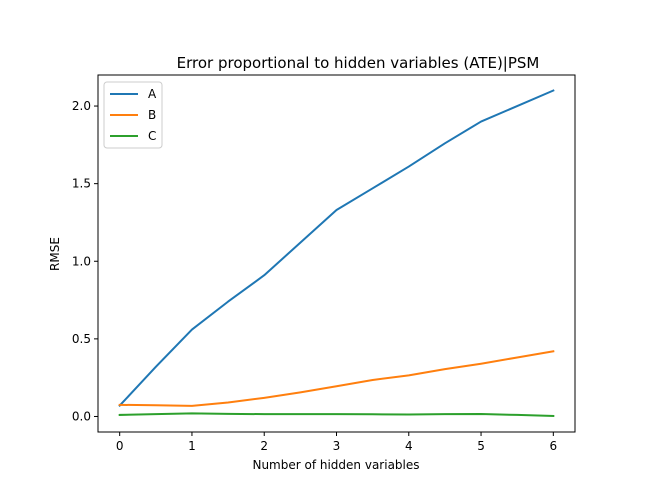  I want to click on x-tick-label: 2, so click(264, 446).